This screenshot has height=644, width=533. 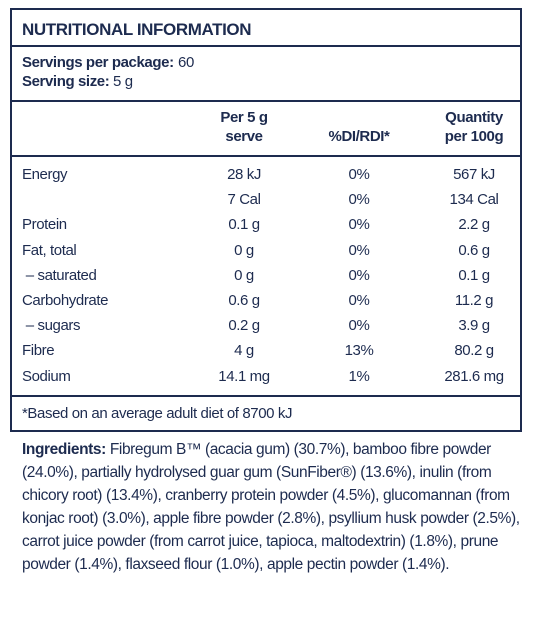 I want to click on nutrient-name: – saturated, so click(x=59, y=275).